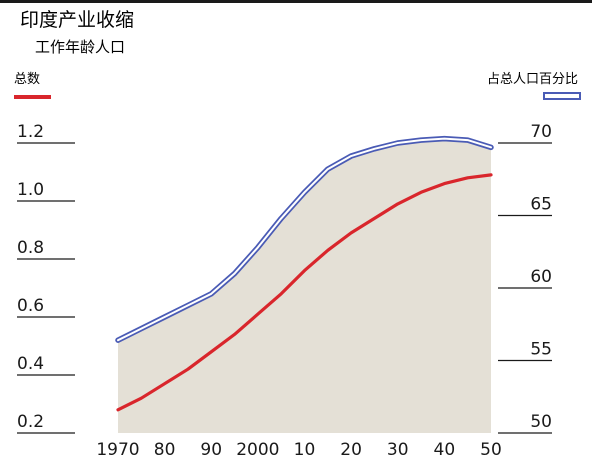 The image size is (592, 459). I want to click on x-tick-label: 80, so click(165, 449).